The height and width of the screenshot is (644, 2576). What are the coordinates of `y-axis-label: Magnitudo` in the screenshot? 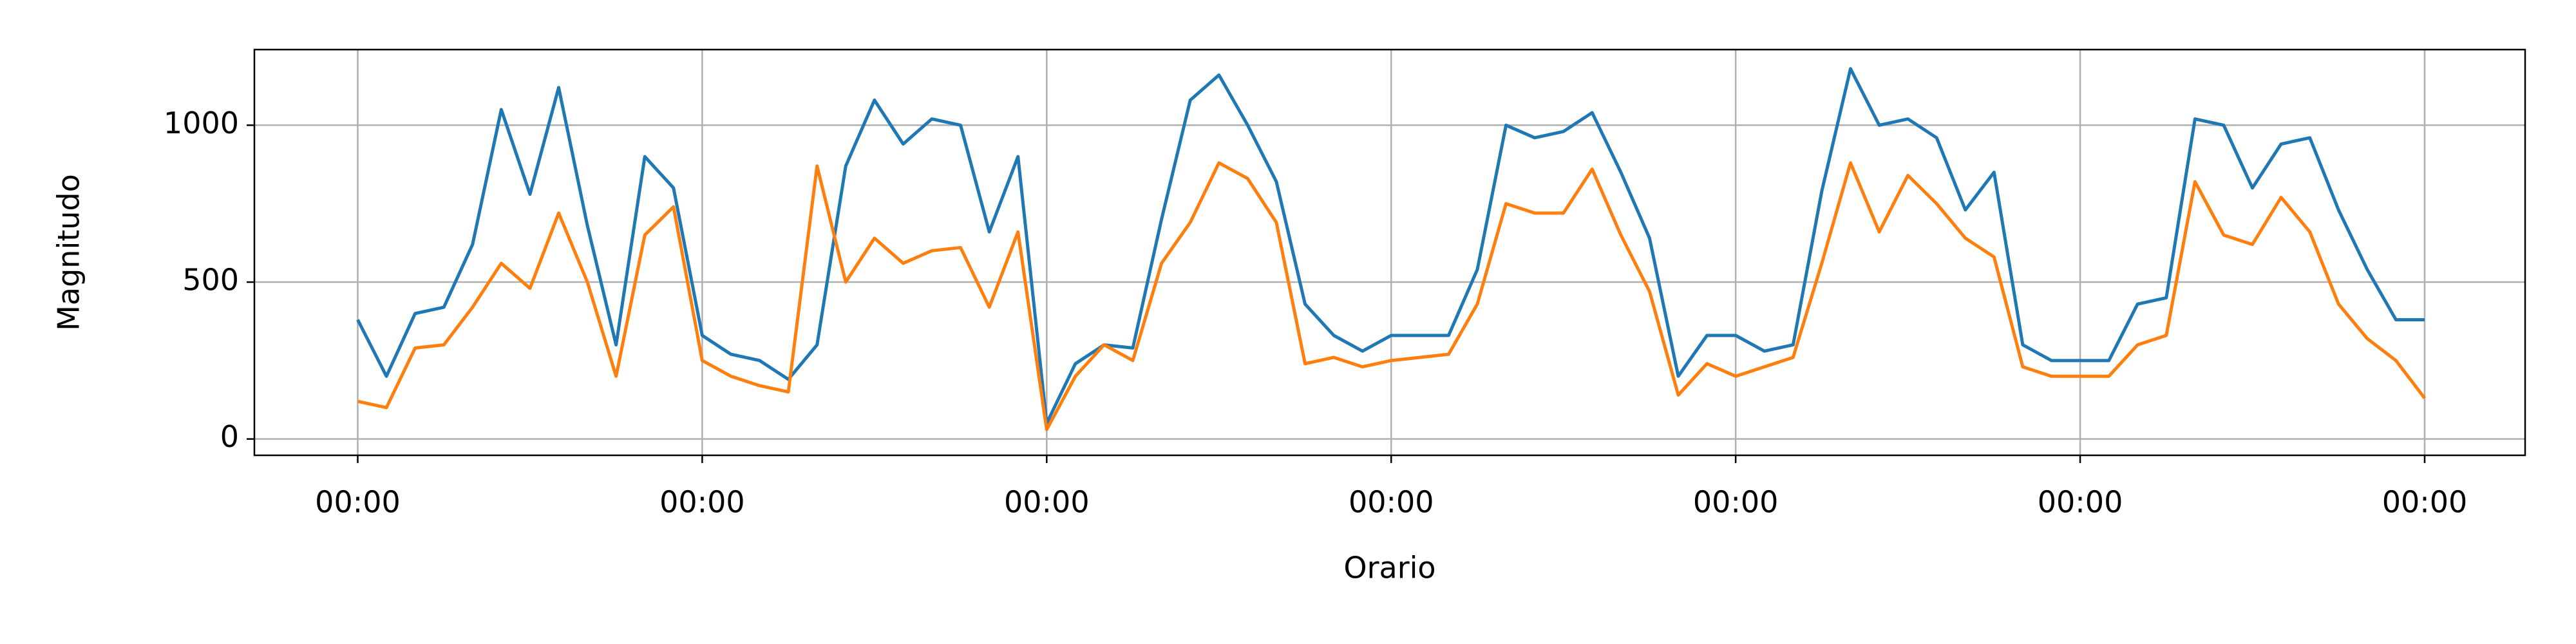 It's located at (69, 253).